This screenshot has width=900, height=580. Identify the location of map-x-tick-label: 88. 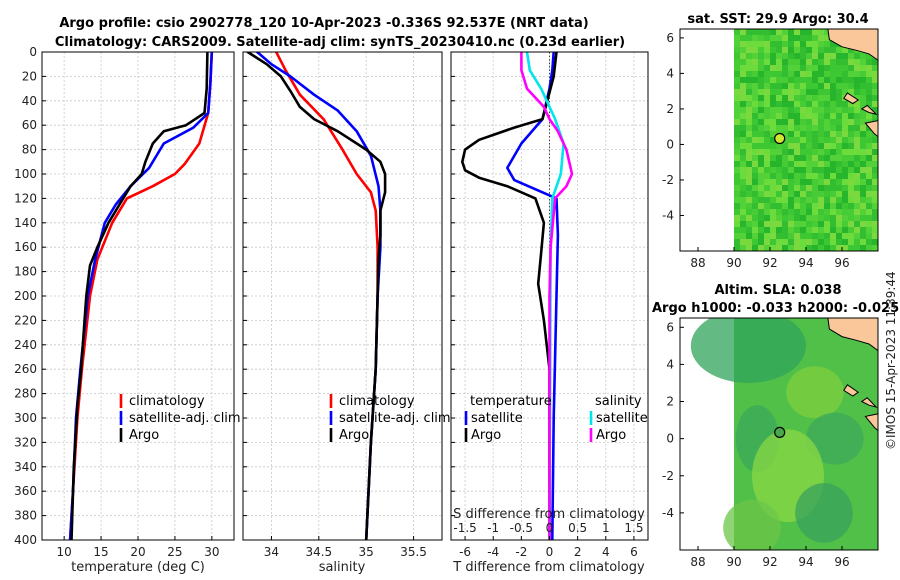
(697, 263).